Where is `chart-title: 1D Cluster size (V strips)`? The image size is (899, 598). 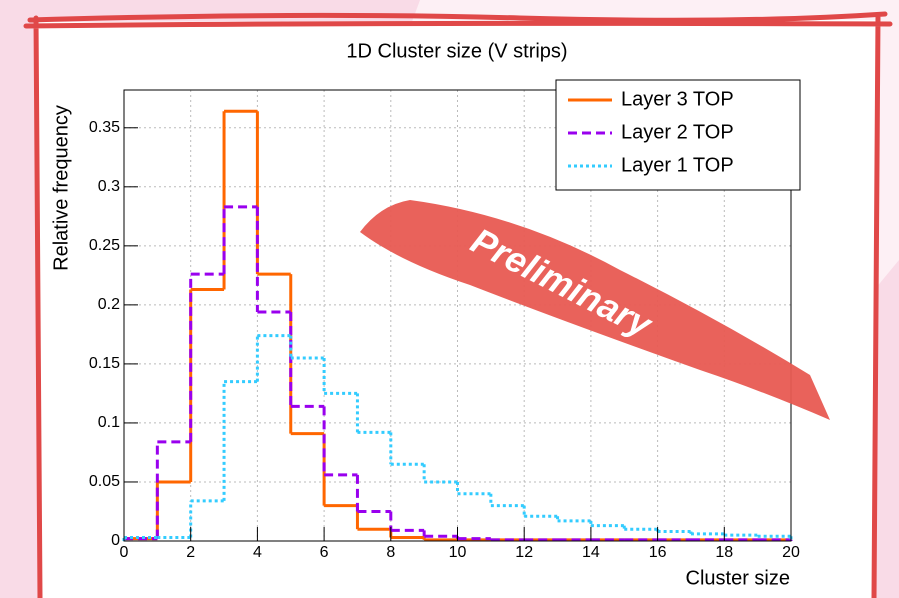 chart-title: 1D Cluster size (V strips) is located at coordinates (456, 51).